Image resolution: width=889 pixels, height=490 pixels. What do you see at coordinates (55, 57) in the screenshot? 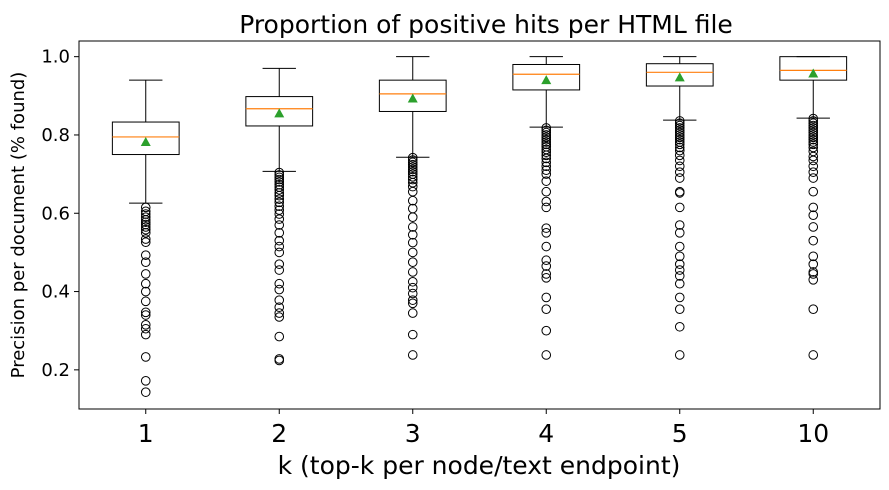
I see `y-tick-label: 1.0` at bounding box center [55, 57].